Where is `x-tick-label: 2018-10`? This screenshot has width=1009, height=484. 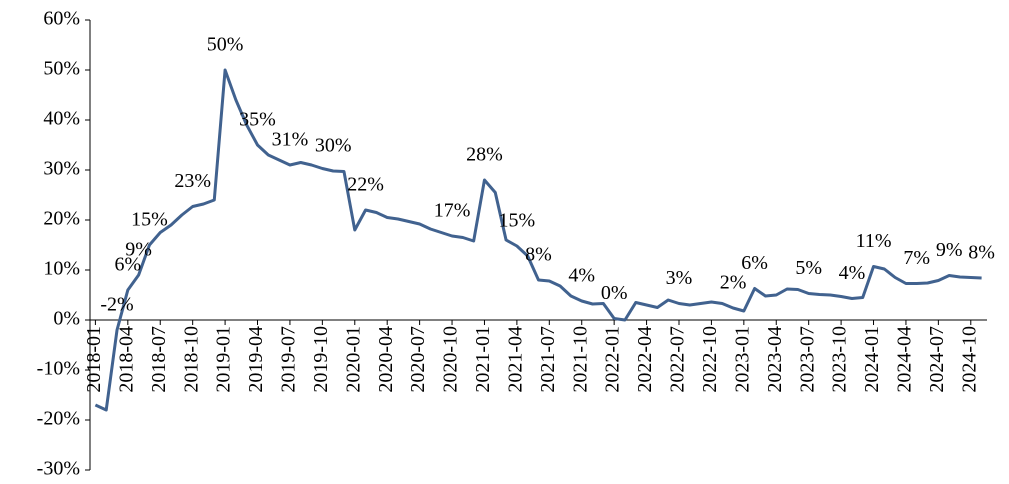 x-tick-label: 2018-10 is located at coordinates (191, 359).